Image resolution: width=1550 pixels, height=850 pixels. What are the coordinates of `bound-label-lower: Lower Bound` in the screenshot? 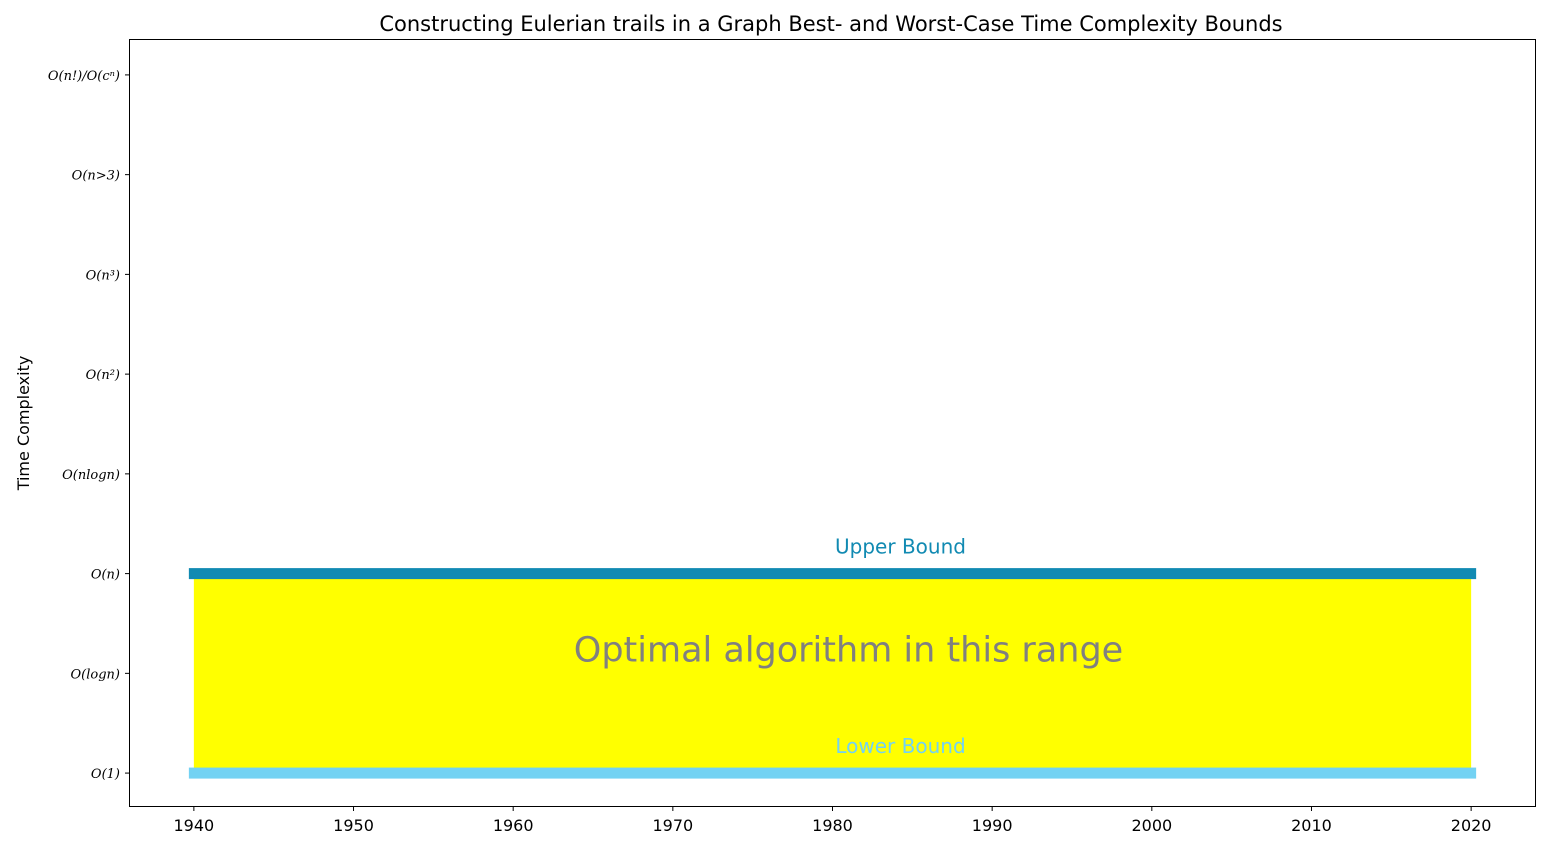 It's located at (900, 746).